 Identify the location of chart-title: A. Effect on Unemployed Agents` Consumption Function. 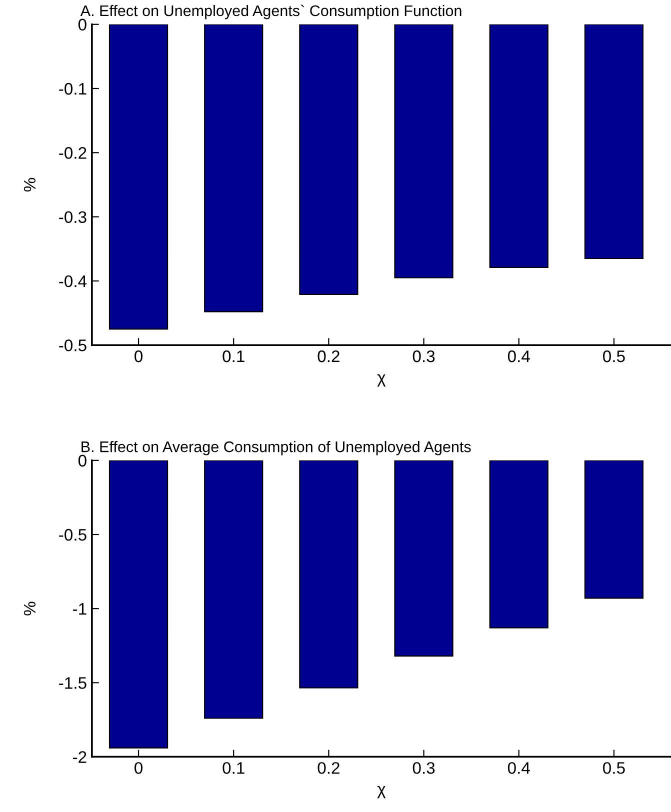
(271, 12).